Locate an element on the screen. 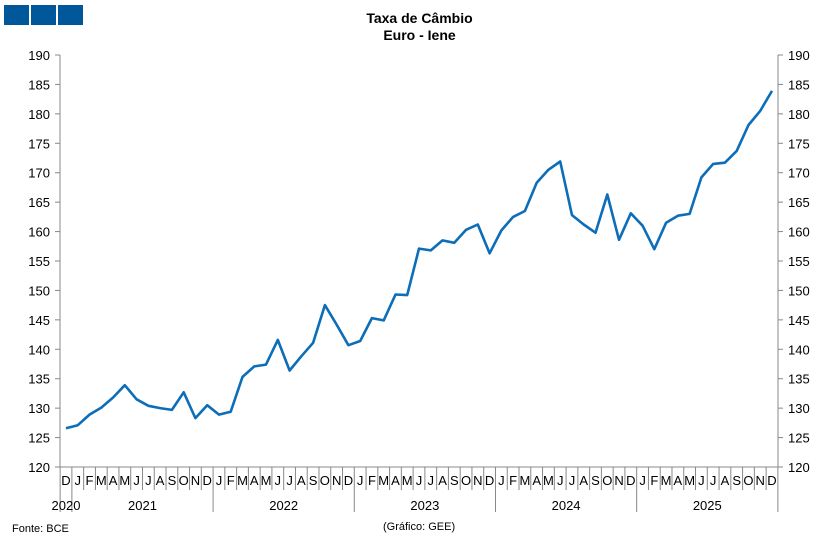  y-tick-label-left: 155 is located at coordinates (39, 261).